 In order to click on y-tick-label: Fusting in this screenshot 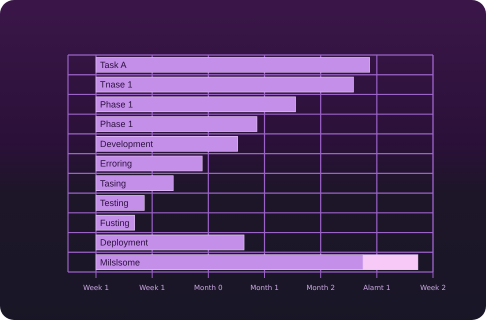, I will do `click(115, 223)`.